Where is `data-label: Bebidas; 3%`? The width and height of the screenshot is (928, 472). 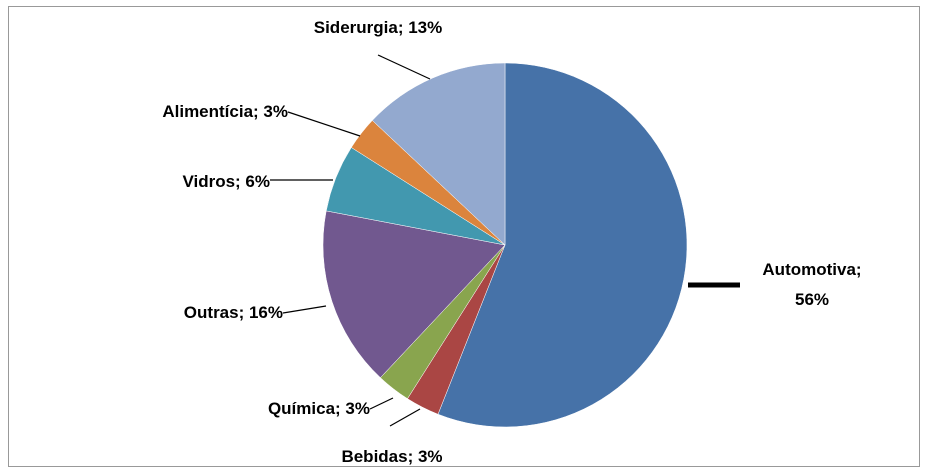
data-label: Bebidas; 3% is located at coordinates (392, 456).